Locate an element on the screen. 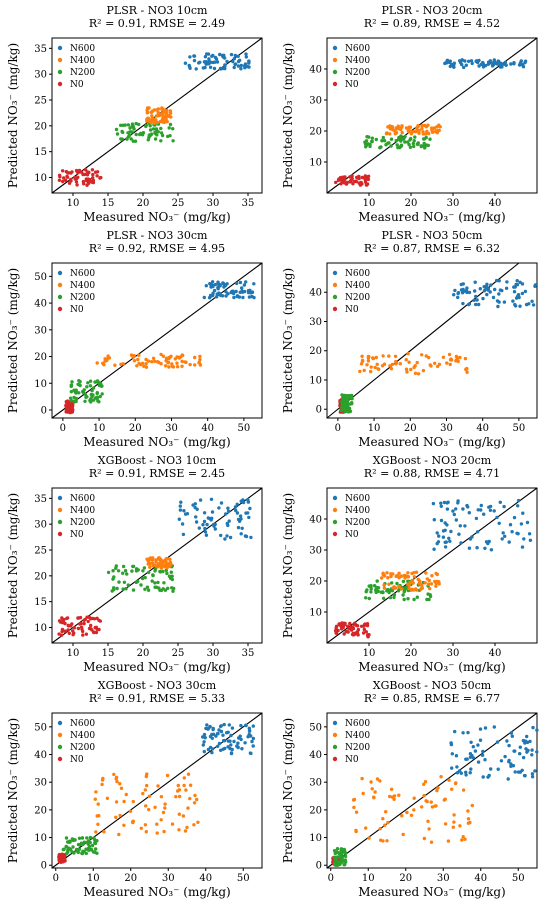 This screenshot has width=550, height=902. y-axis-label: Predicted NO₃⁻ (mg/kg) is located at coordinates (13, 790).